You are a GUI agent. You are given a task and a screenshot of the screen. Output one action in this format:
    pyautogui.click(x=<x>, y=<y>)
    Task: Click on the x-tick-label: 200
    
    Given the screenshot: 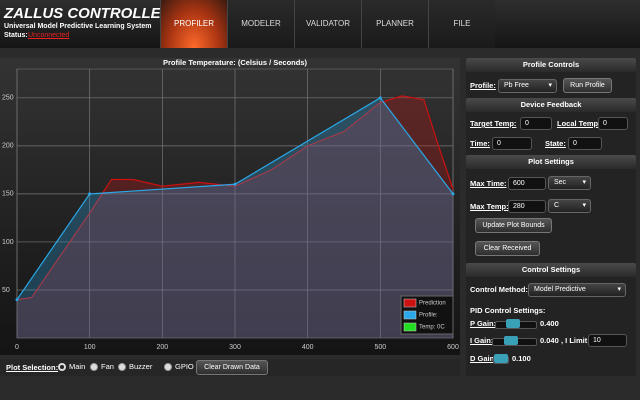 What is the action you would take?
    pyautogui.click(x=162, y=347)
    